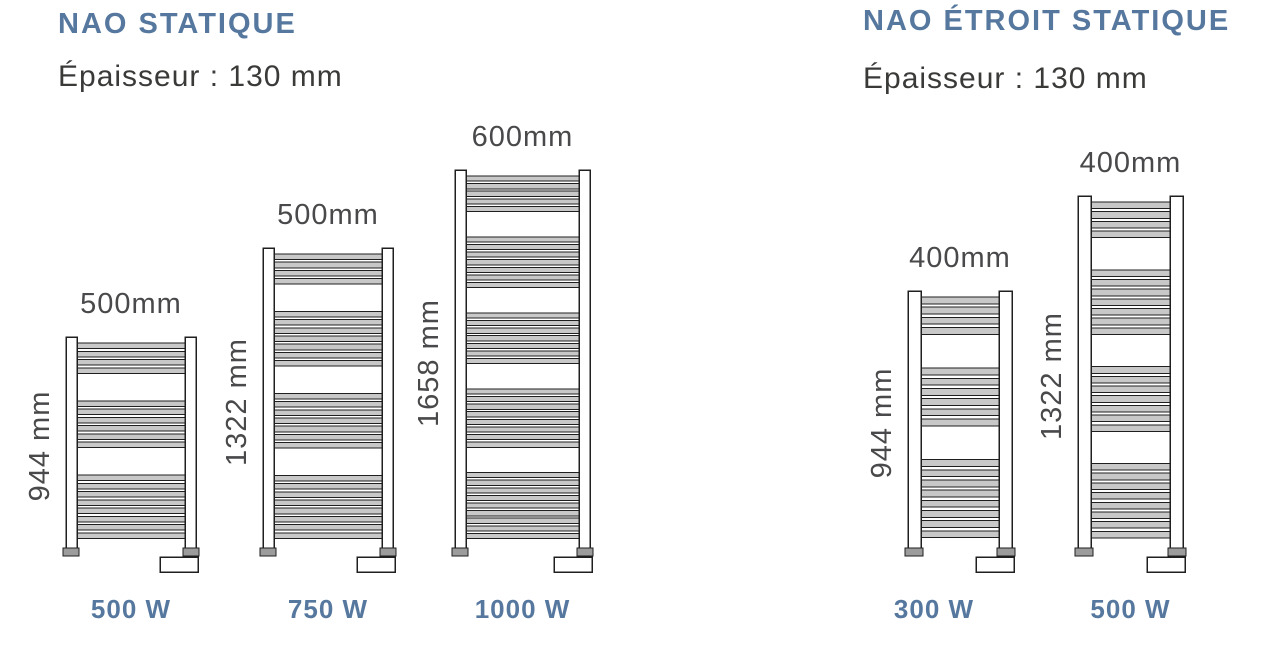 The width and height of the screenshot is (1276, 646). Describe the element at coordinates (429, 362) in the screenshot. I see `height-dimension-label: 1658 mm` at that location.